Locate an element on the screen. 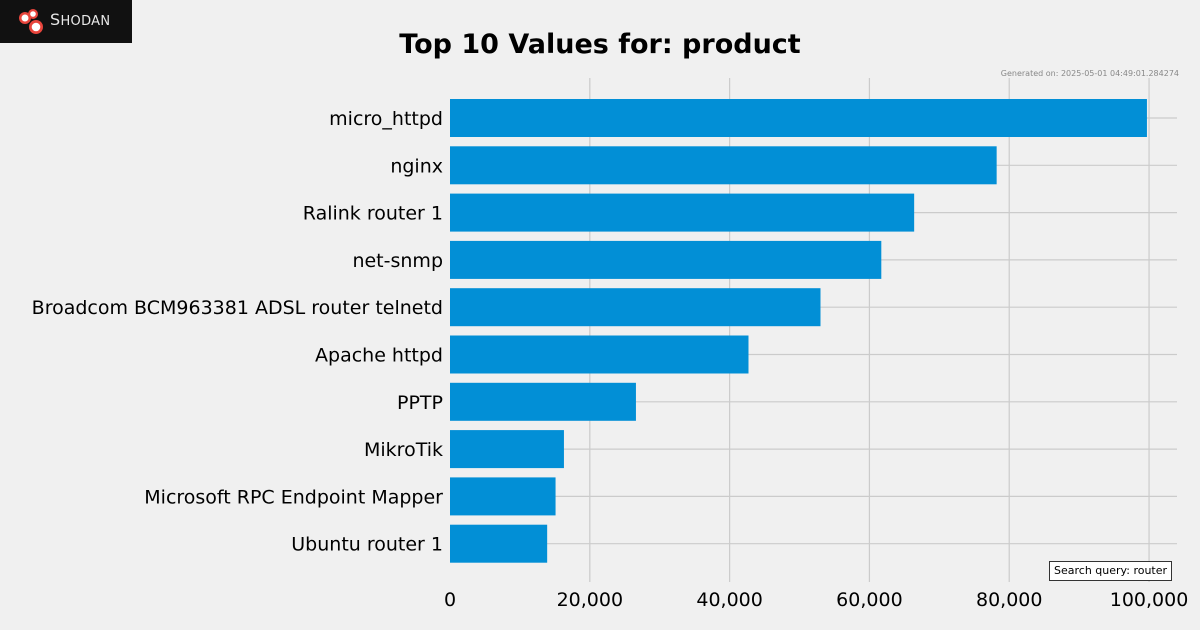 Image resolution: width=1200 pixels, height=630 pixels. x-tick-label: 20,000 is located at coordinates (590, 600).